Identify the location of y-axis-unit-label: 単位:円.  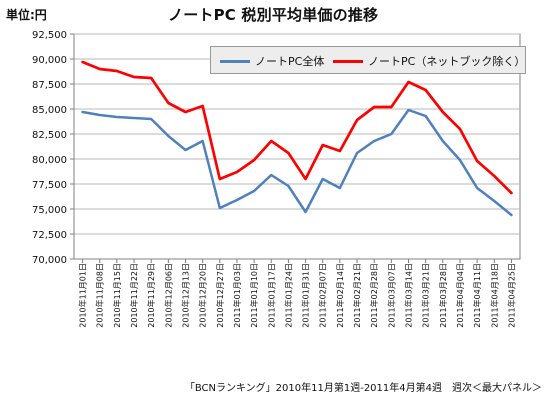
(26, 15).